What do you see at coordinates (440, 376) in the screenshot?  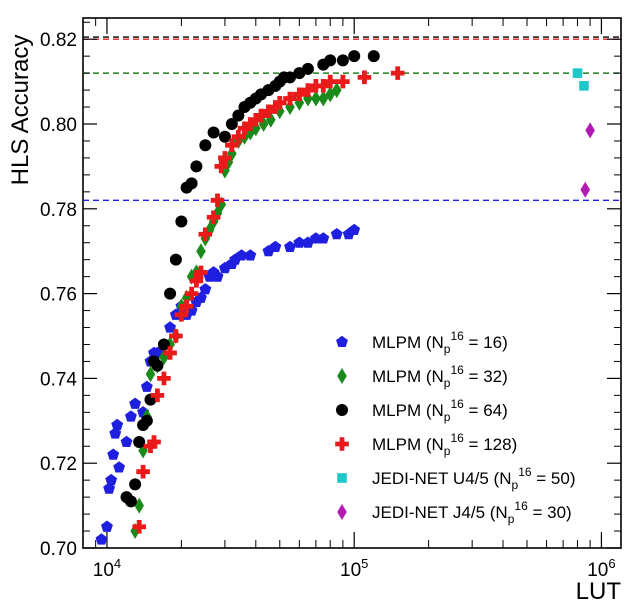 I see `legend-label-1: MLPM (Np16 = 32)` at bounding box center [440, 376].